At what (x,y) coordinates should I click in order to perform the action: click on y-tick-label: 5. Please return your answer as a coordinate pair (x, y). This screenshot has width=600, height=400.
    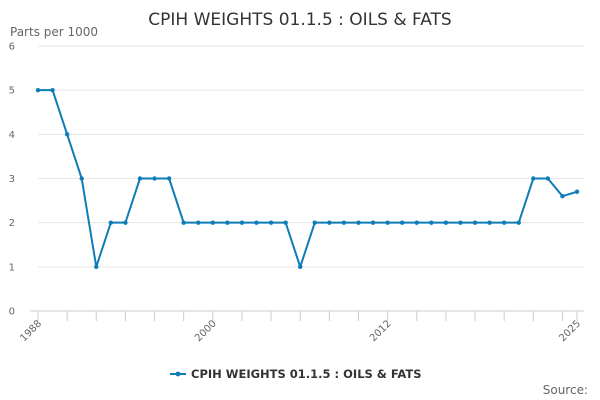
    Looking at the image, I should click on (12, 91).